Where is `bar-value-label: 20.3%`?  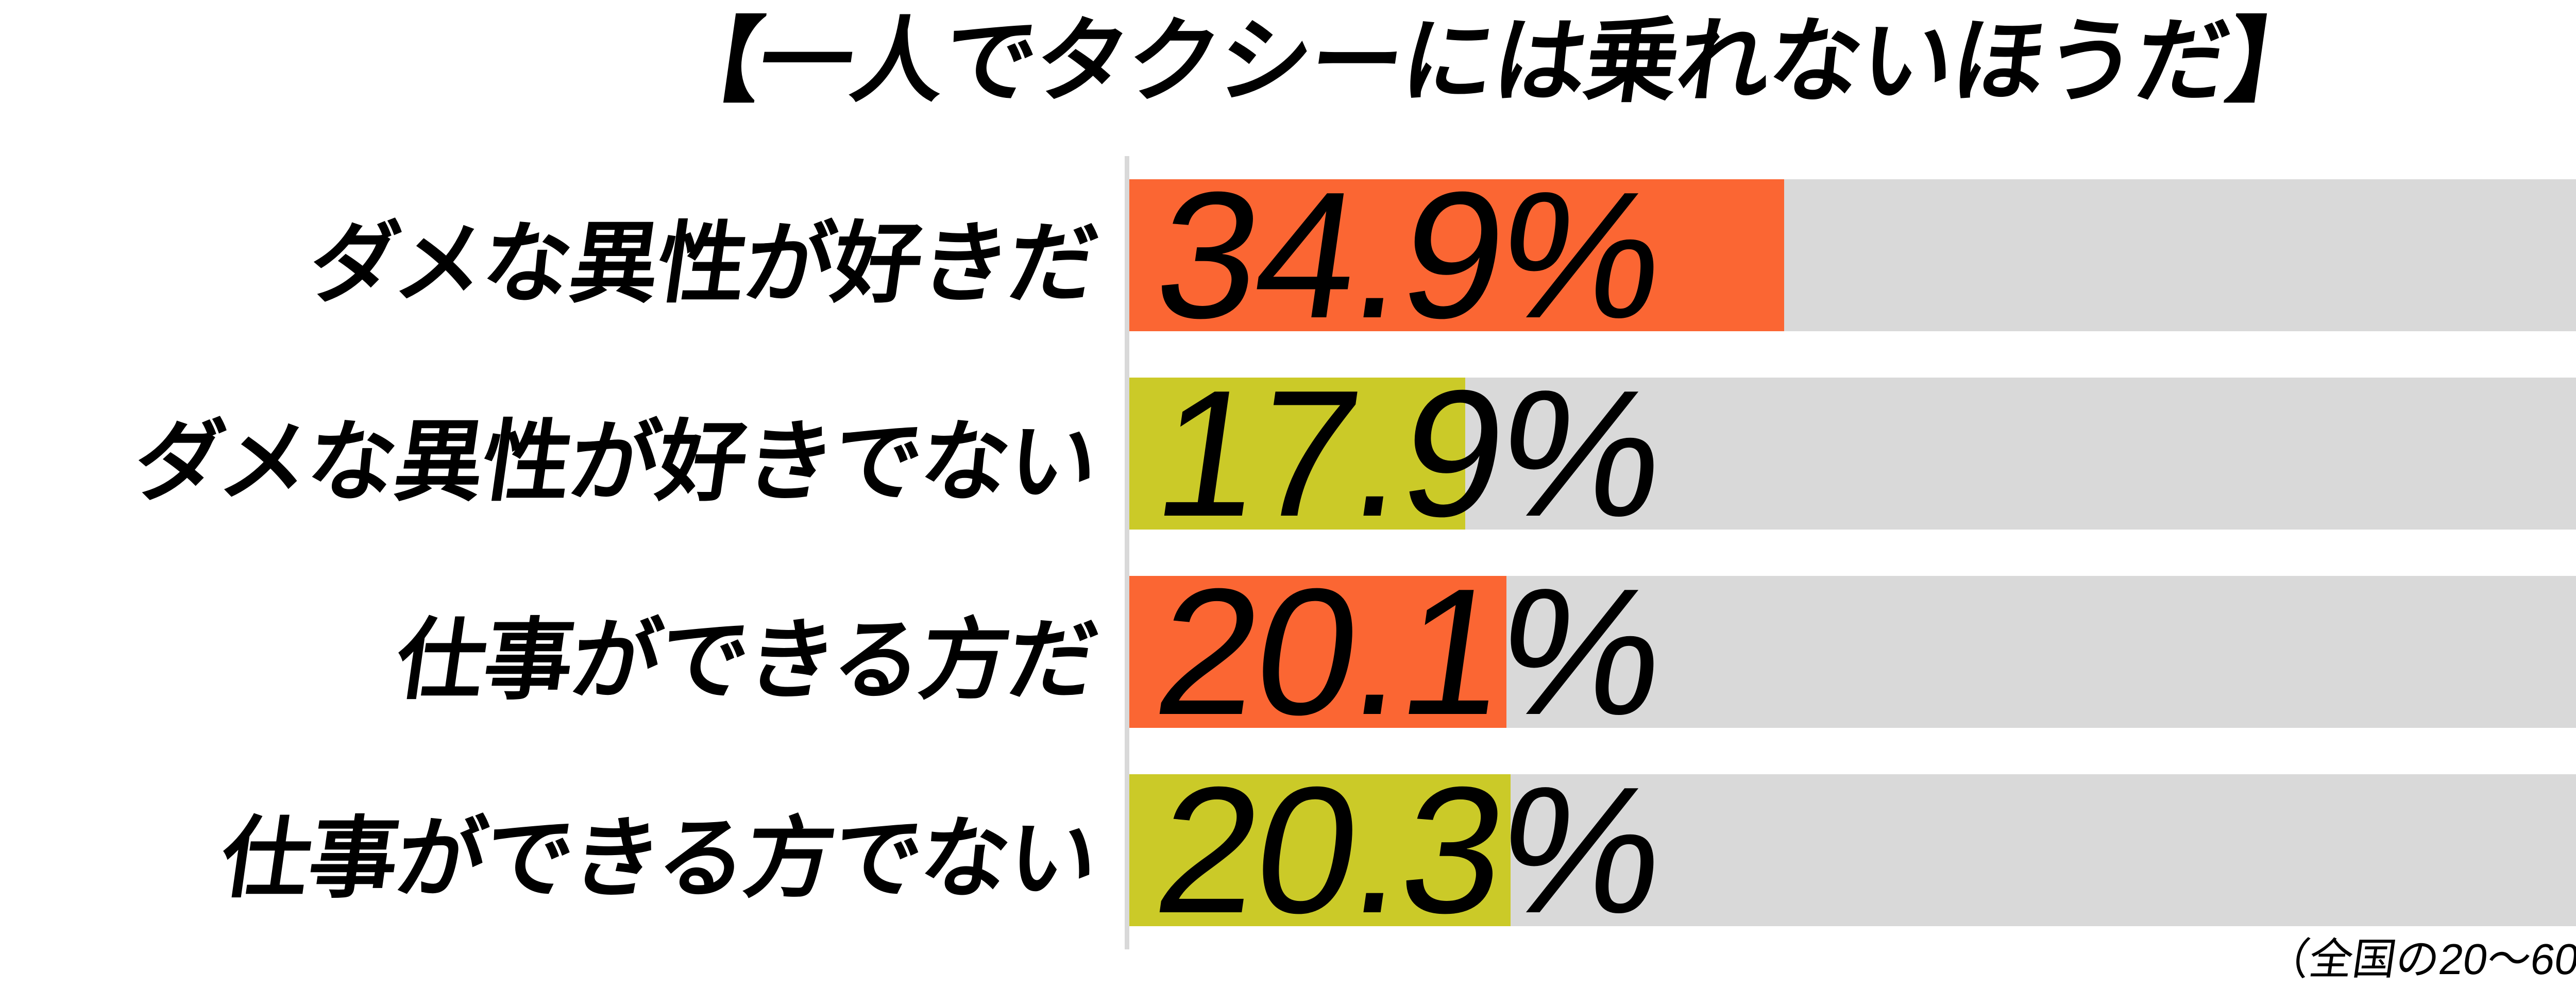 bar-value-label: 20.3% is located at coordinates (1409, 850).